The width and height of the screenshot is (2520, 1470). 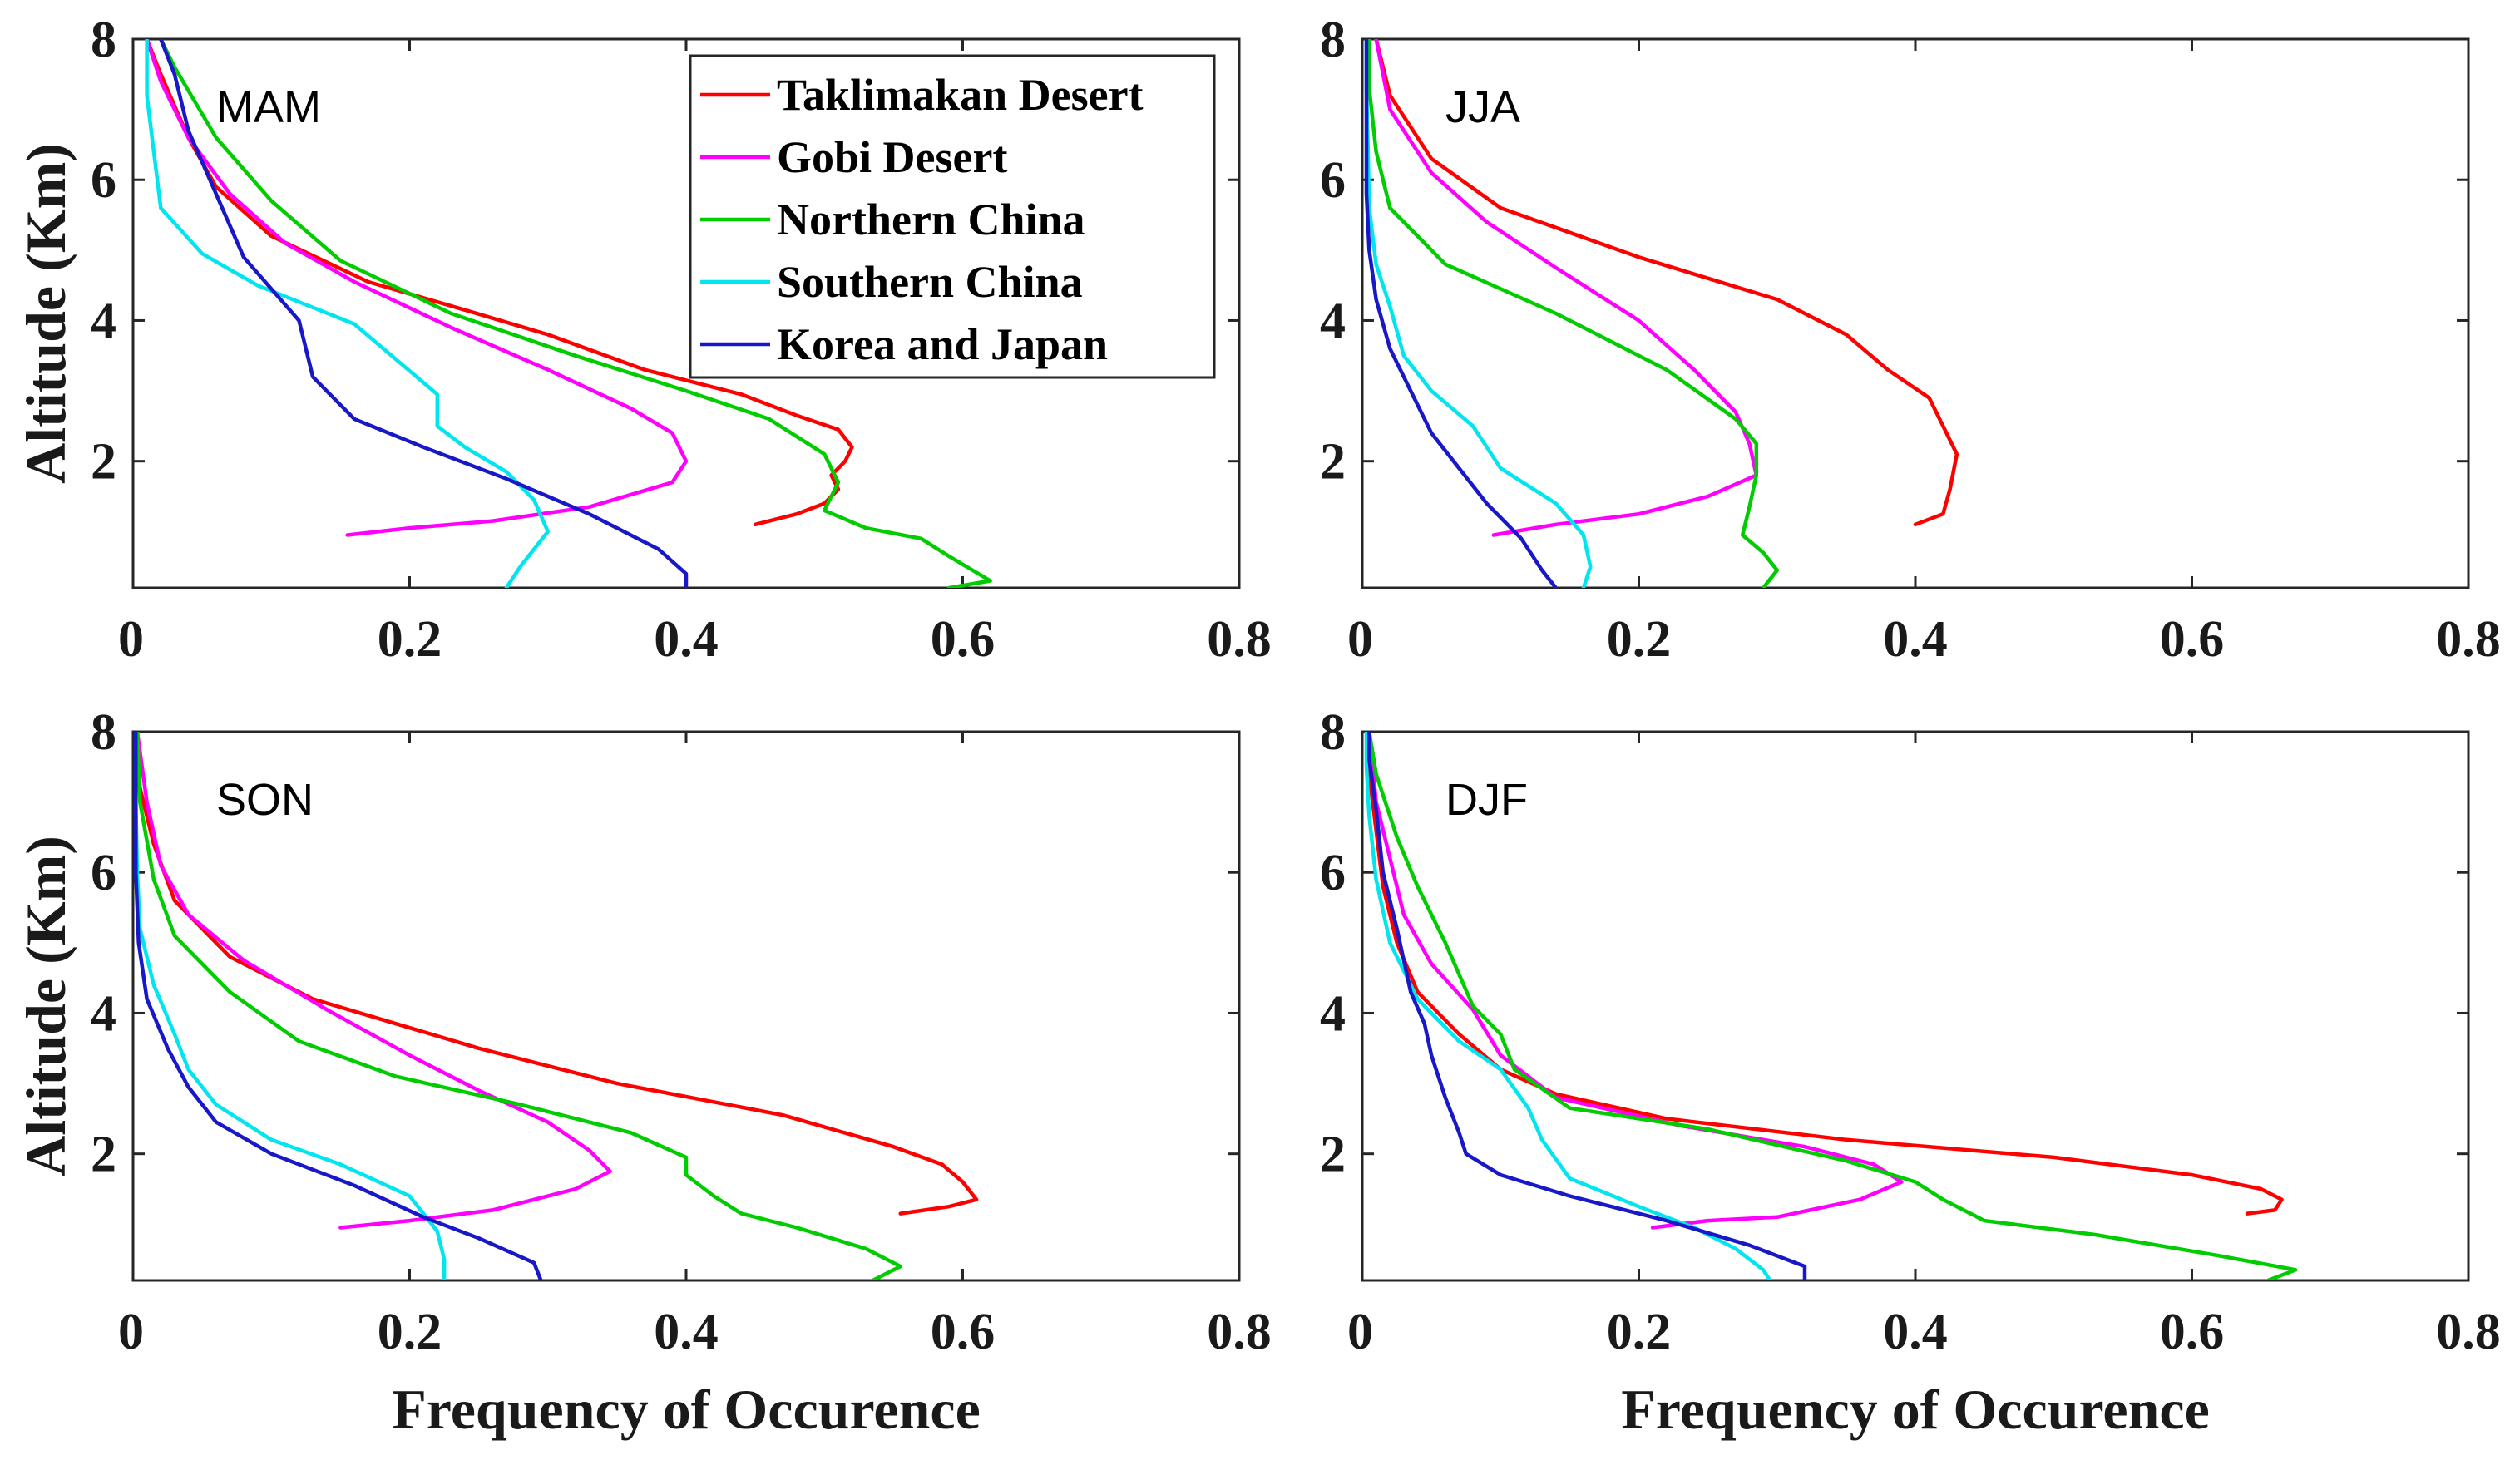 I want to click on legend-box, so click(x=952, y=216).